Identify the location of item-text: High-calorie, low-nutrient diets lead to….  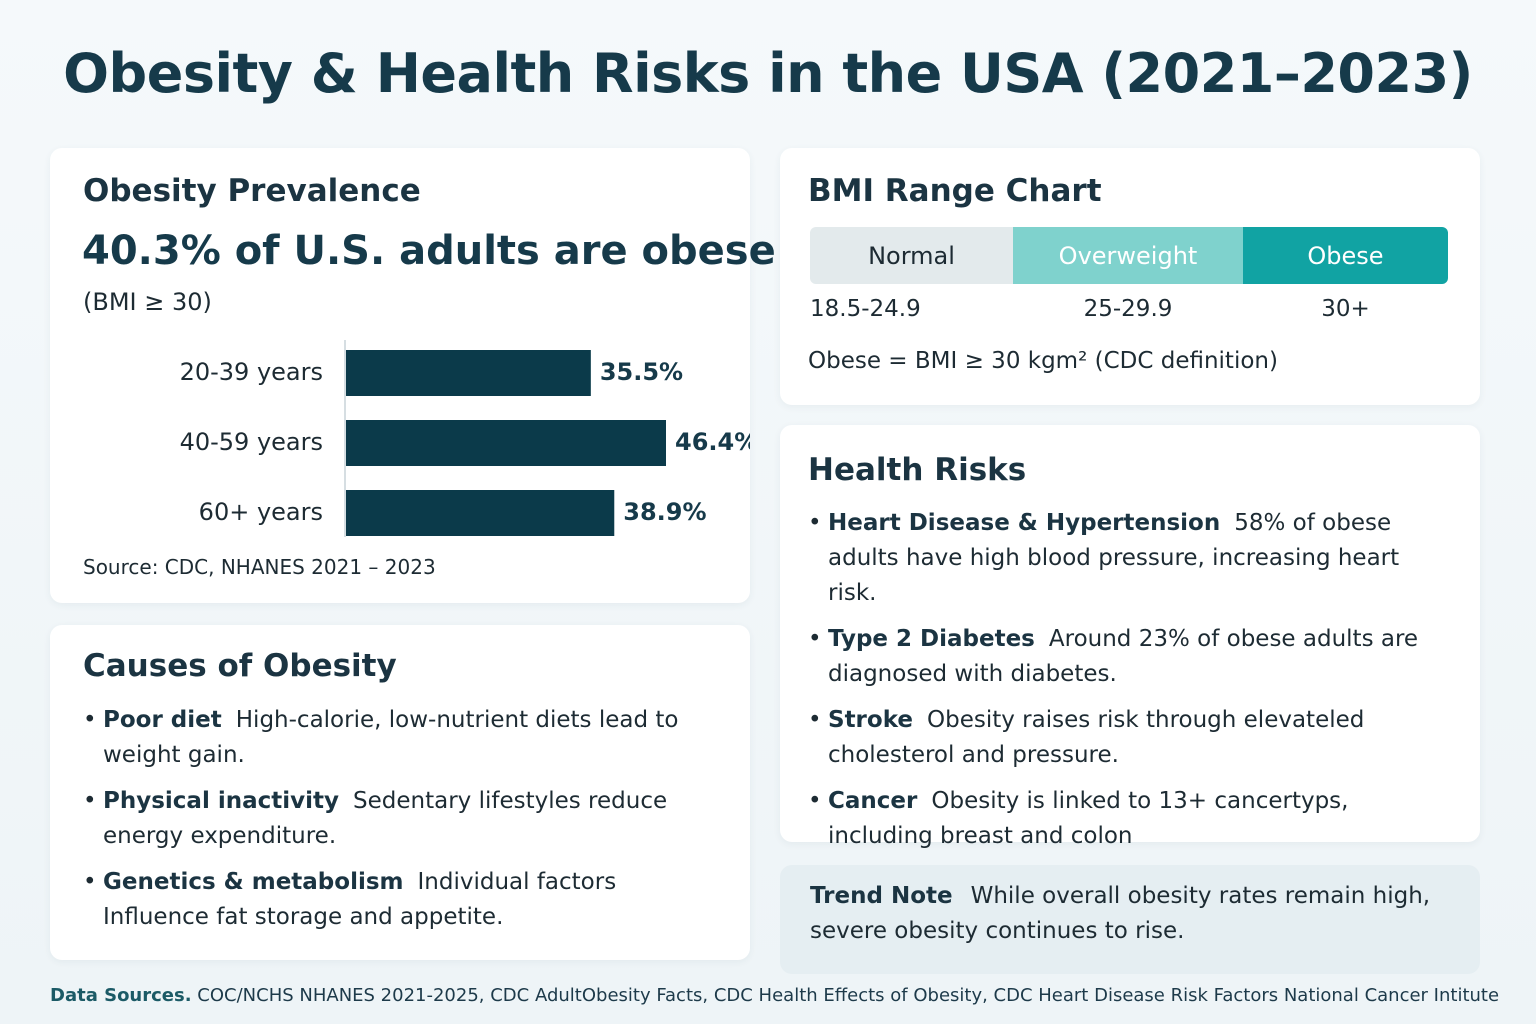
(391, 737).